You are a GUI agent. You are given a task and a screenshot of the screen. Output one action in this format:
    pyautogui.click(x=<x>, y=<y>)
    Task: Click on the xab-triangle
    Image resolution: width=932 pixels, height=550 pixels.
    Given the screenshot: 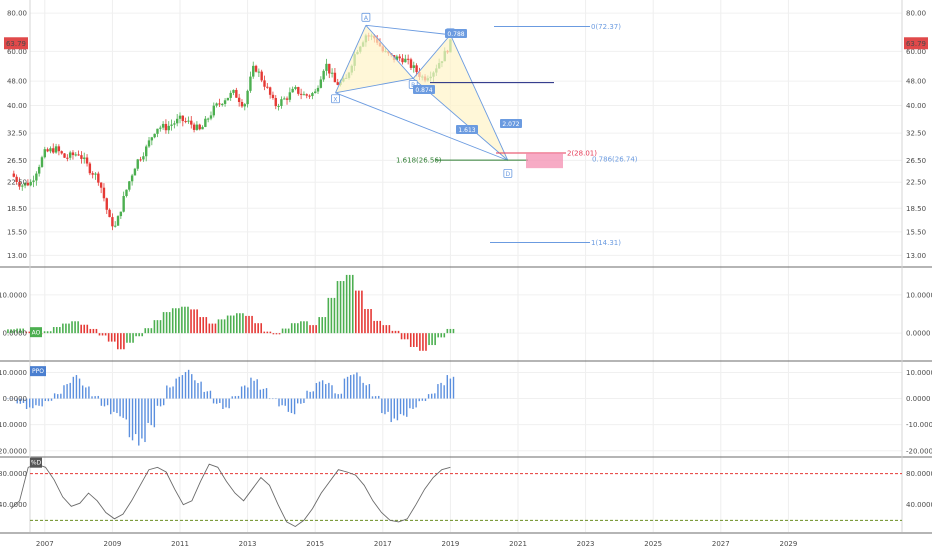 What is the action you would take?
    pyautogui.click(x=374, y=59)
    